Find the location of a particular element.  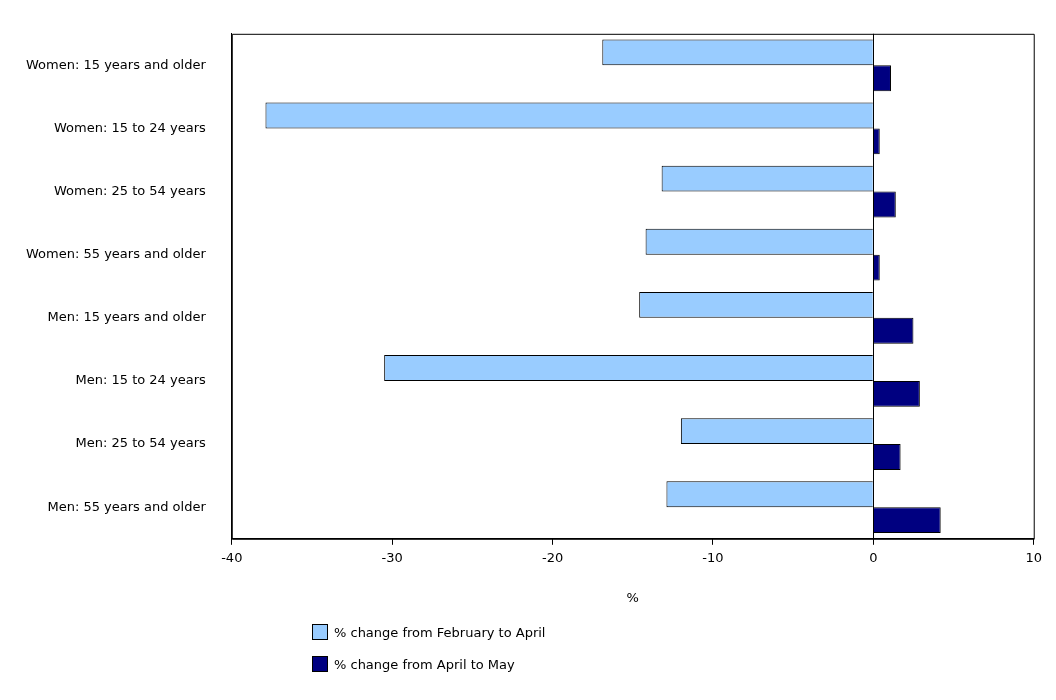

legend-label: % change from April to May is located at coordinates (424, 664).